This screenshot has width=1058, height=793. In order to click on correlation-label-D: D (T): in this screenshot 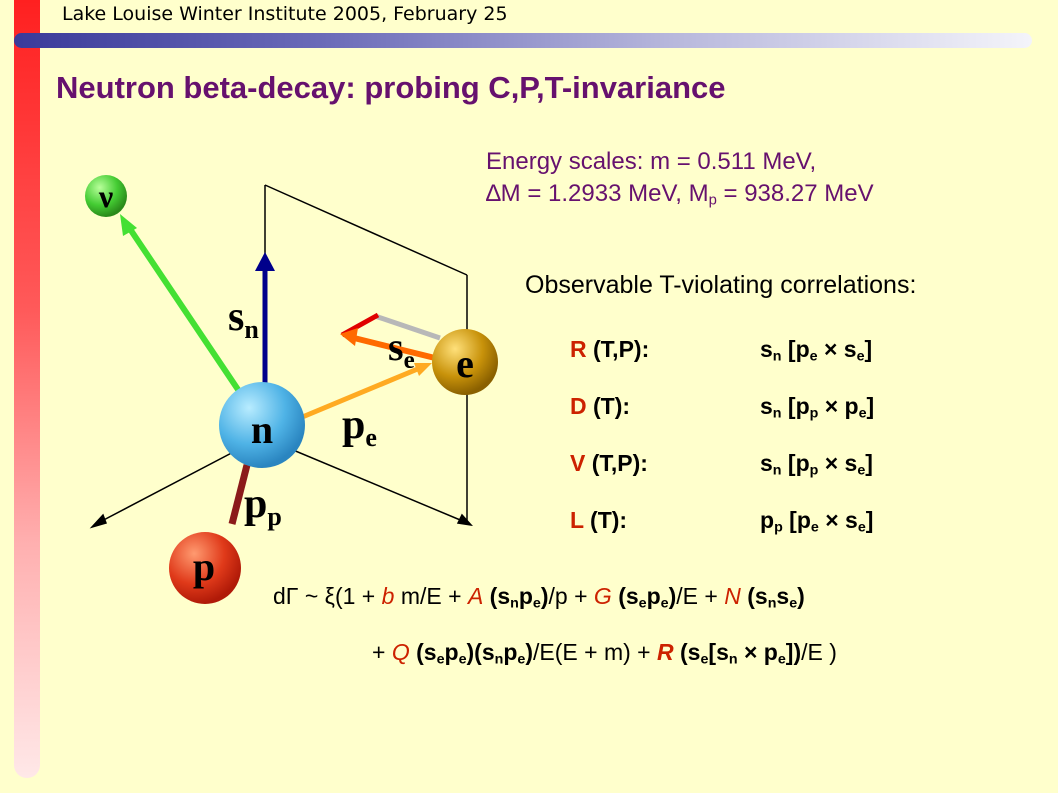, I will do `click(600, 406)`.